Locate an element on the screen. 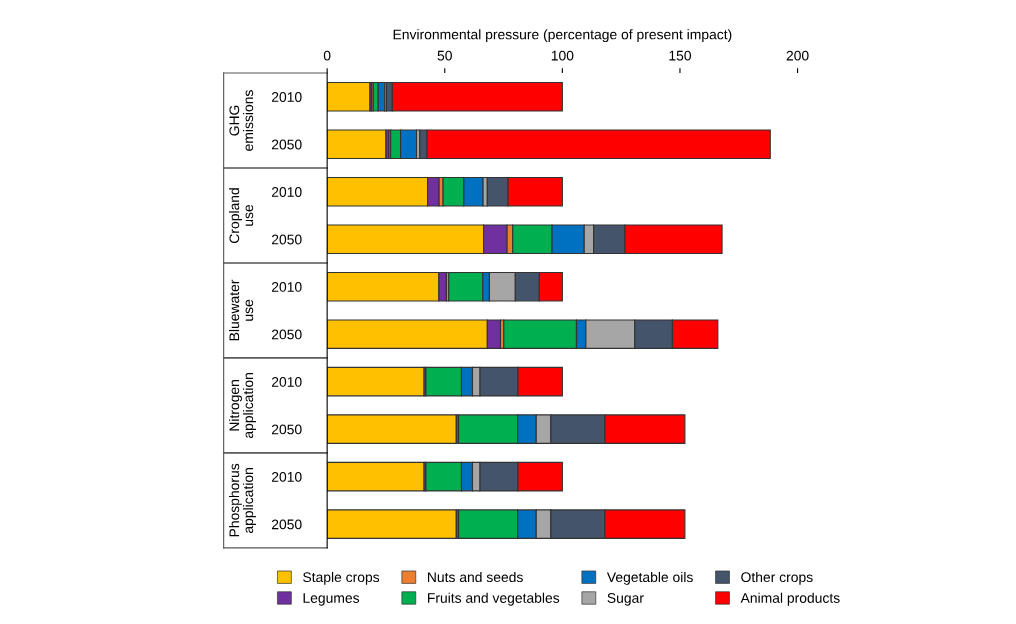 The width and height of the screenshot is (1016, 624). x-tick-label: 0 is located at coordinates (327, 55).